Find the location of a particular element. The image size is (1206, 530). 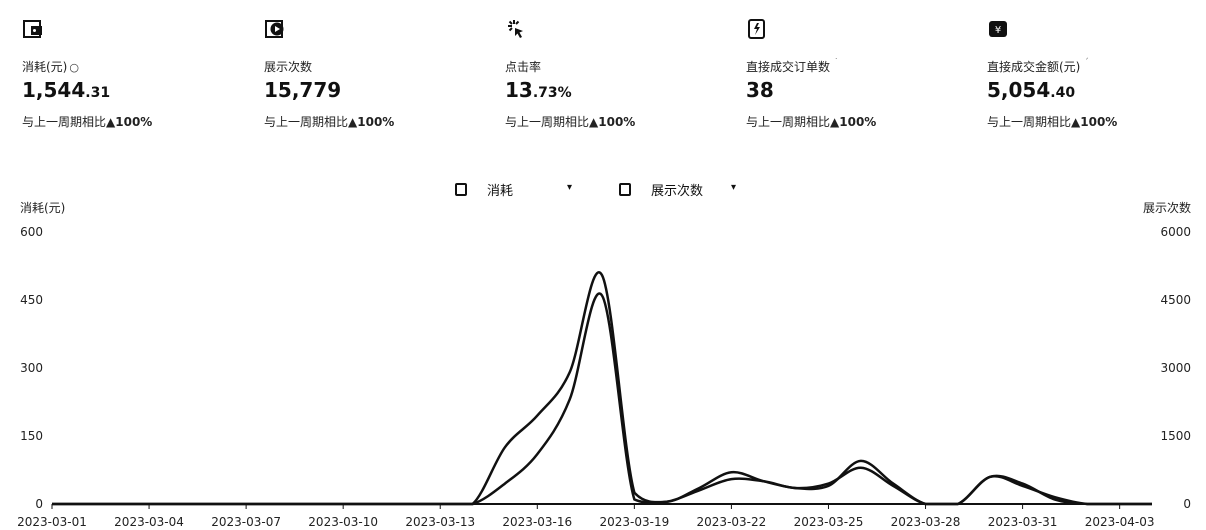

left-axis-tick-label: 0 is located at coordinates (39, 504).